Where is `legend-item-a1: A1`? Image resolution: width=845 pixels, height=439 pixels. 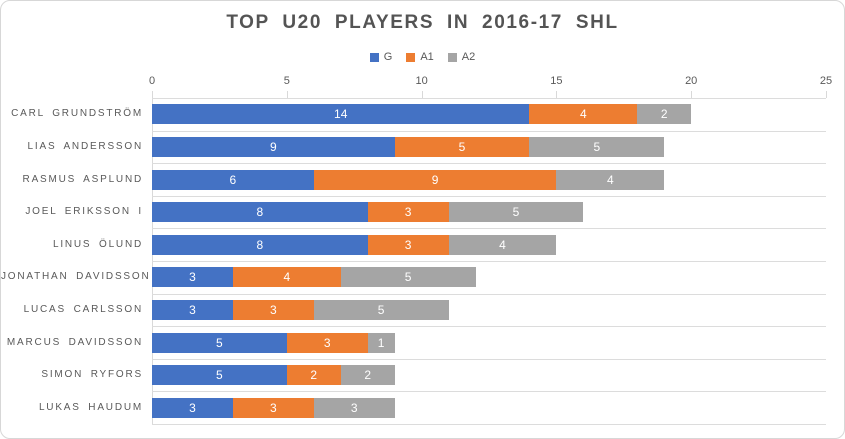
legend-item-a1: A1 is located at coordinates (420, 57).